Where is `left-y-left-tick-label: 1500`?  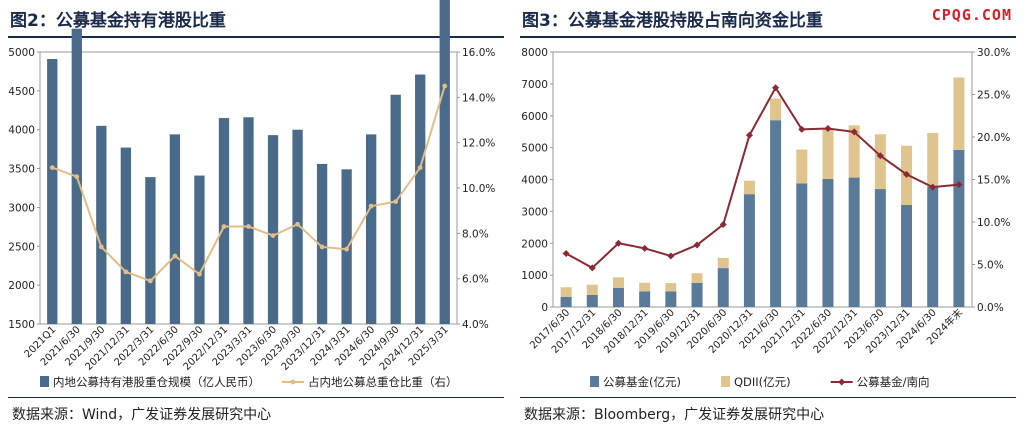 left-y-left-tick-label: 1500 is located at coordinates (21, 325).